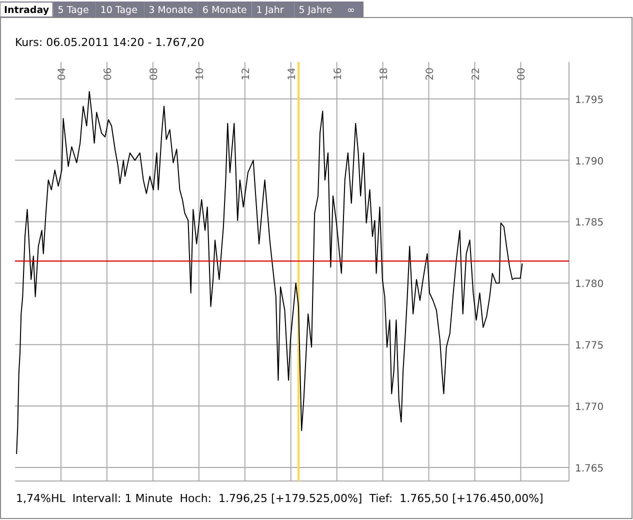  I want to click on text: 5 Jahre, so click(315, 10).